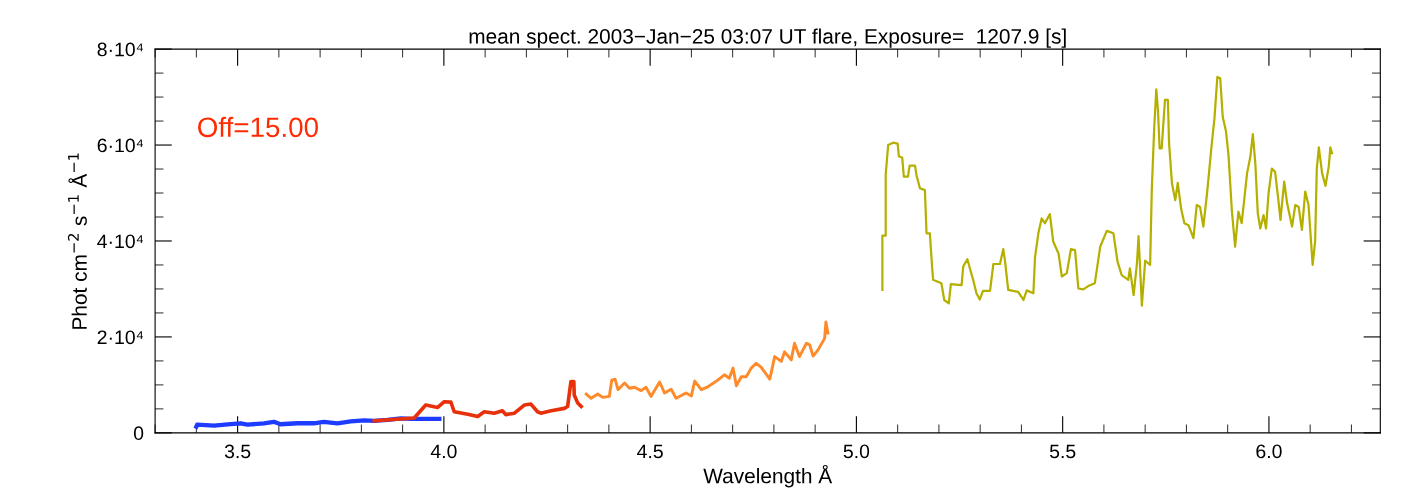 The image size is (1423, 501). Describe the element at coordinates (650, 451) in the screenshot. I see `x-tick-label: 4.5` at that location.